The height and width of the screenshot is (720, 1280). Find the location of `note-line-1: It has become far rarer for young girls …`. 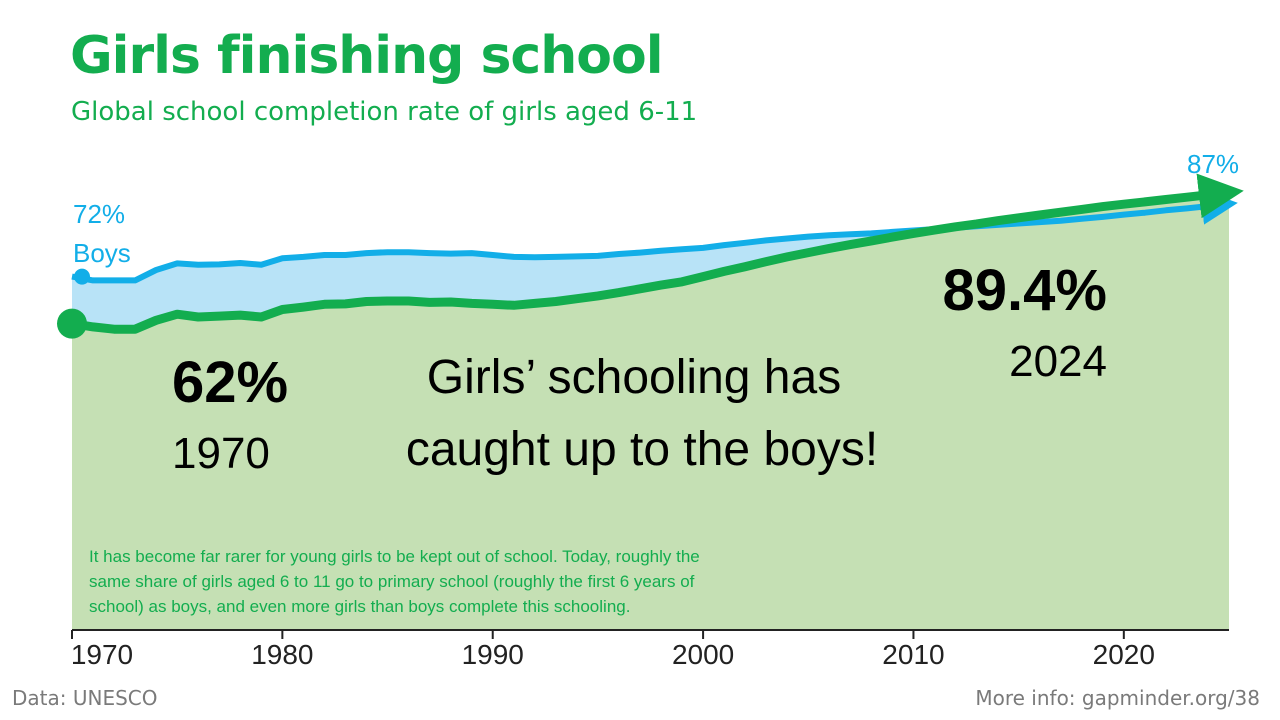

note-line-1: It has become far rarer for young girls … is located at coordinates (394, 556).